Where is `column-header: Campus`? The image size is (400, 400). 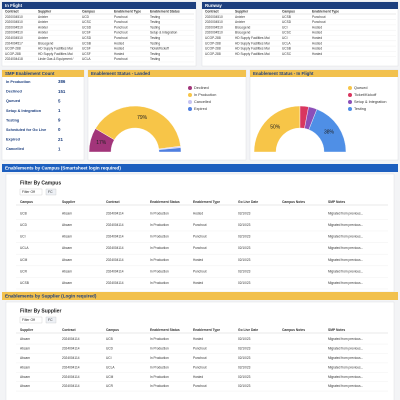 column-header: Campus is located at coordinates (88, 11).